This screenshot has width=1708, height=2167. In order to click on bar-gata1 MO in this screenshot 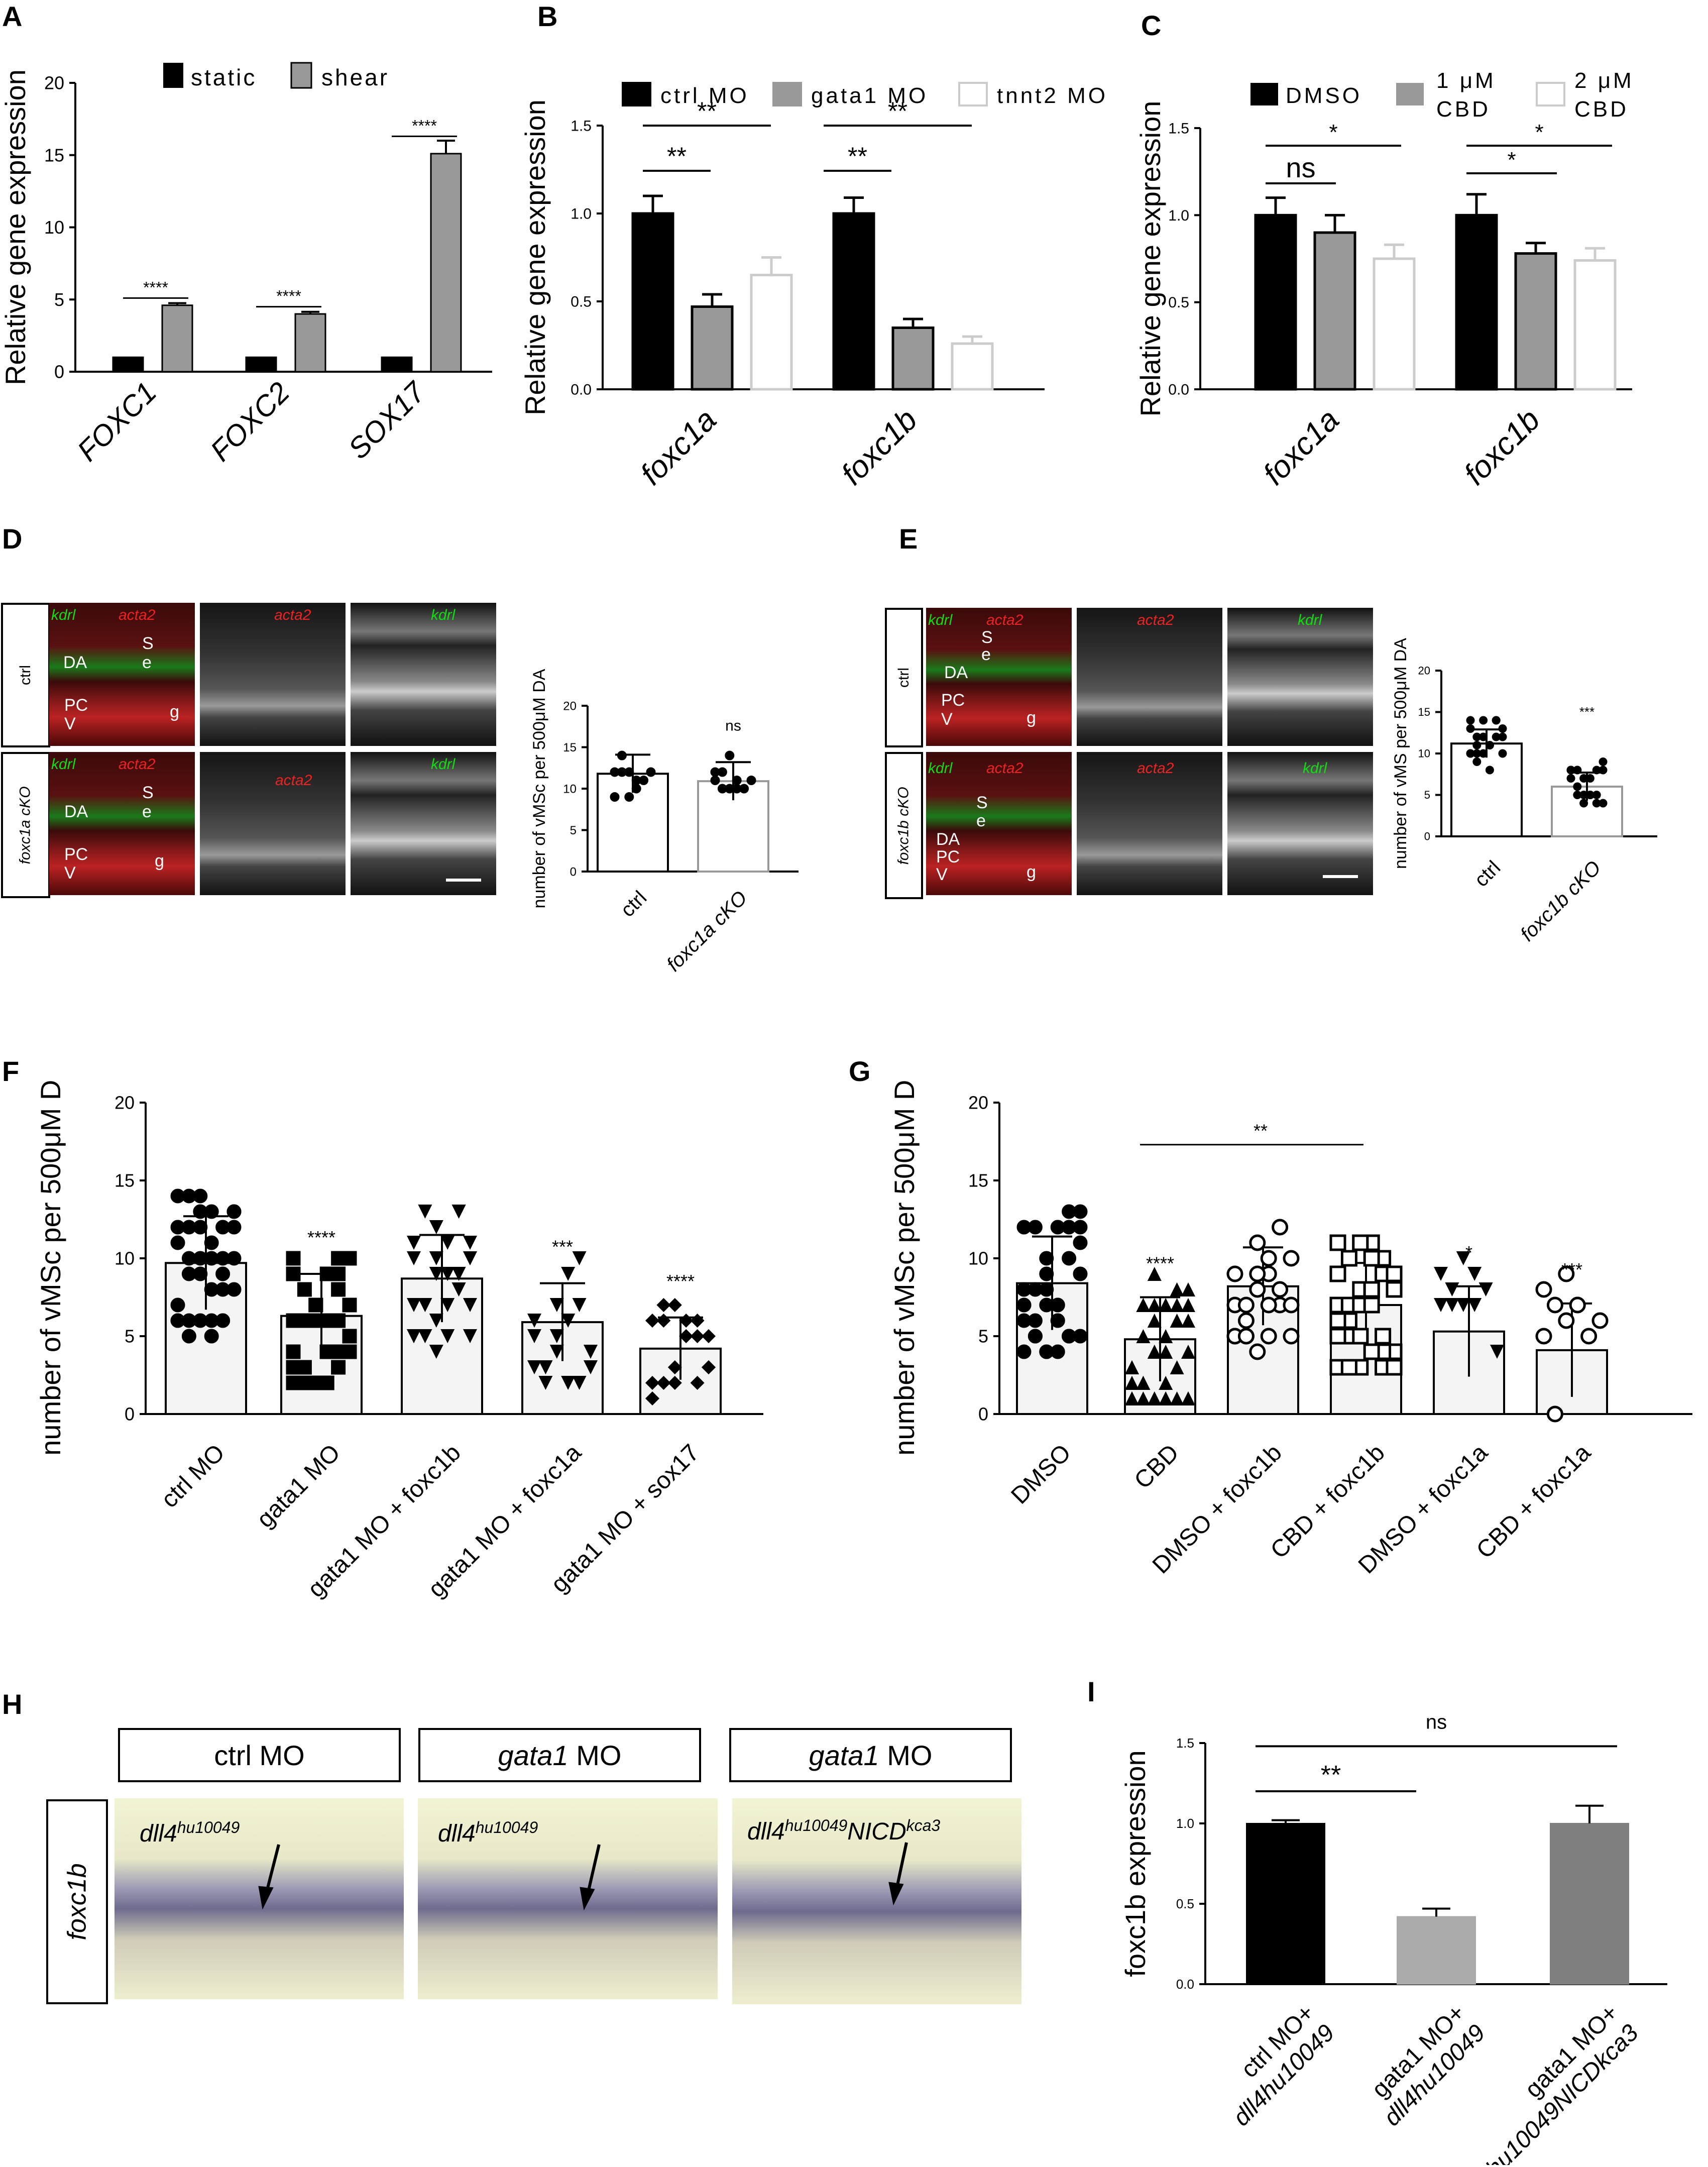, I will do `click(913, 359)`.